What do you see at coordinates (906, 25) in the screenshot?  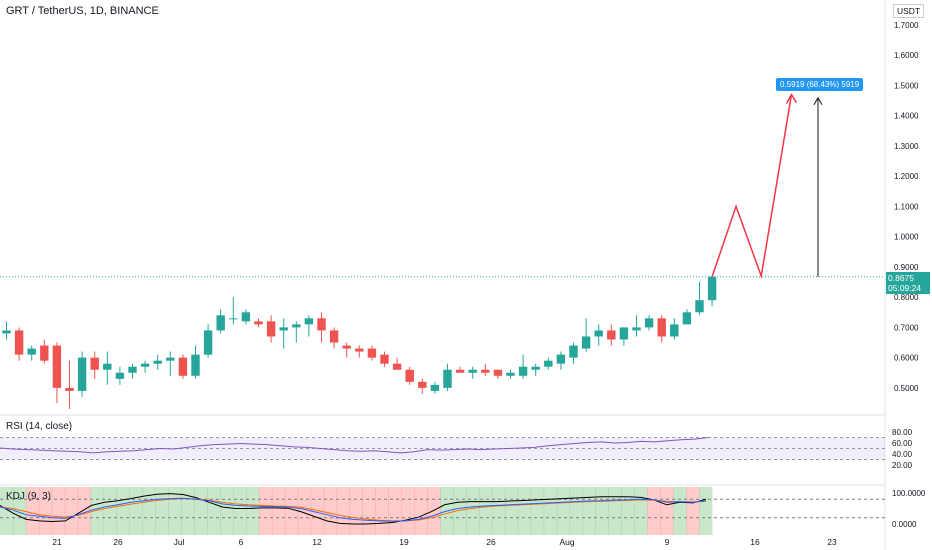 I see `price-tick-label: 1.7000` at bounding box center [906, 25].